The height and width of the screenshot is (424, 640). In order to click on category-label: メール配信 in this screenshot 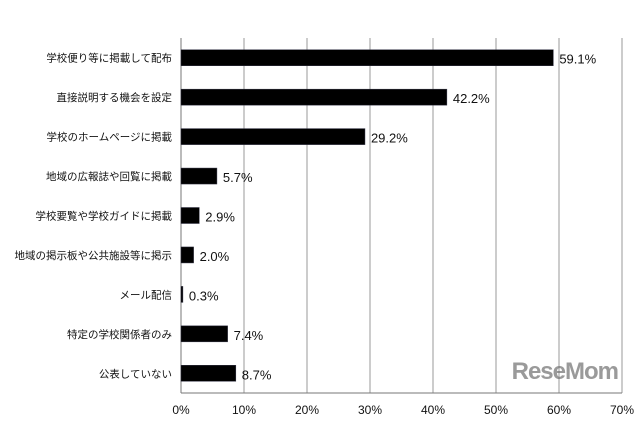, I will do `click(146, 295)`.